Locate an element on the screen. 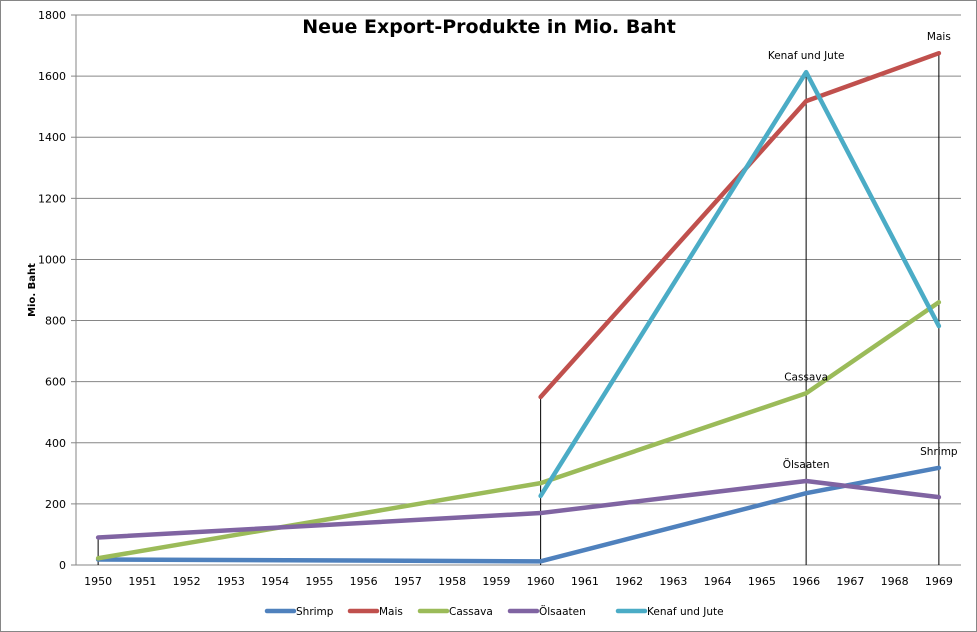 The height and width of the screenshot is (632, 977). legend-label: Mais is located at coordinates (391, 612).